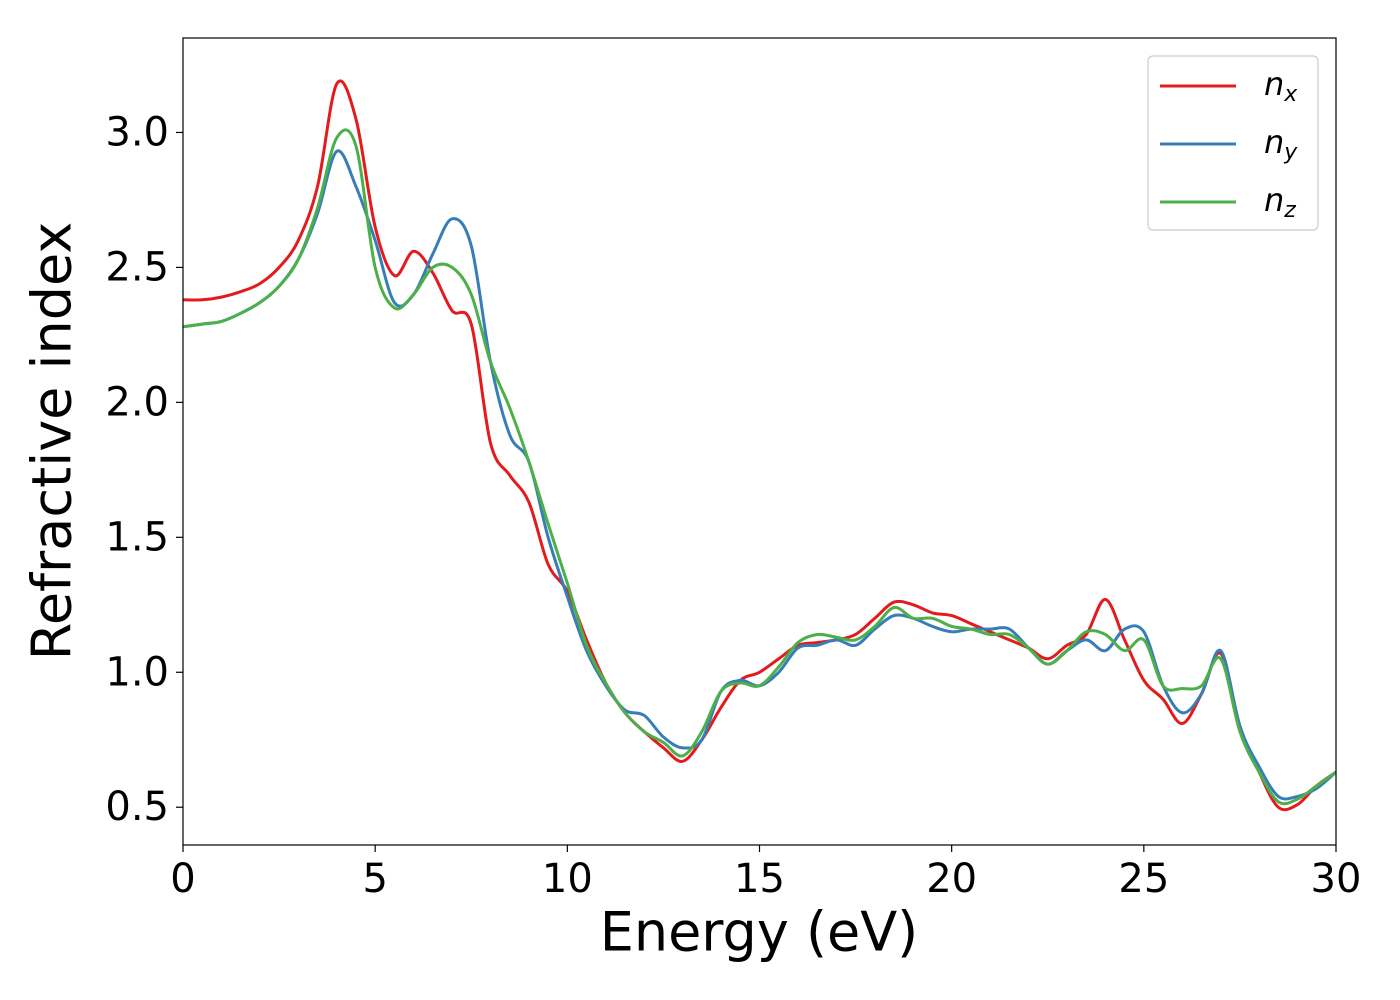 The image size is (1400, 1000). Describe the element at coordinates (759, 879) in the screenshot. I see `x-tick-label: 15` at that location.